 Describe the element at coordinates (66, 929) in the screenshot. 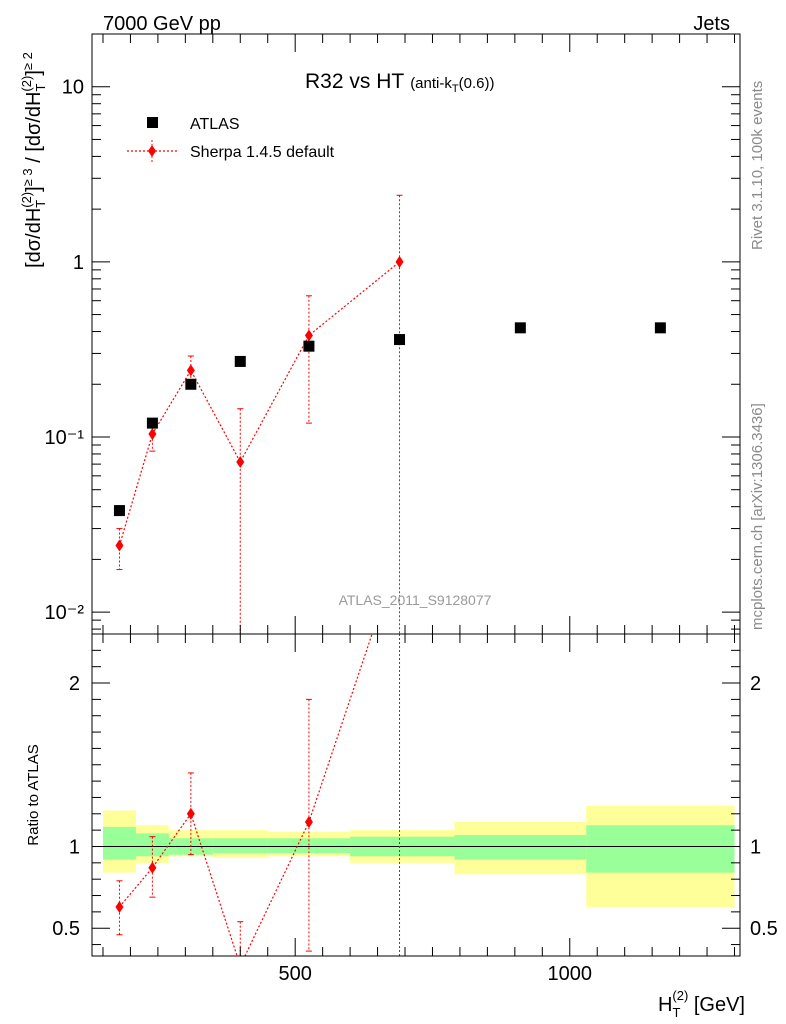

I see `ratio-y-tick-label: 0.5` at that location.